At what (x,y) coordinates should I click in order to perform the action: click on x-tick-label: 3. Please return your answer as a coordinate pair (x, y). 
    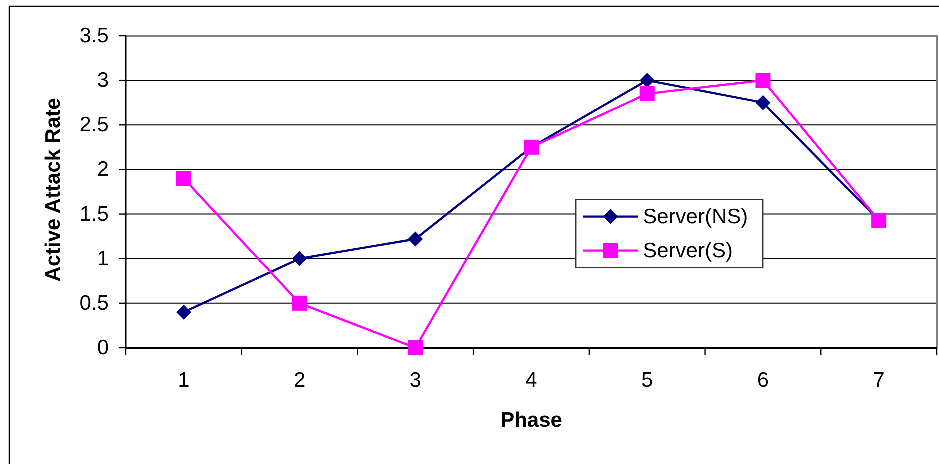
    Looking at the image, I should click on (416, 380).